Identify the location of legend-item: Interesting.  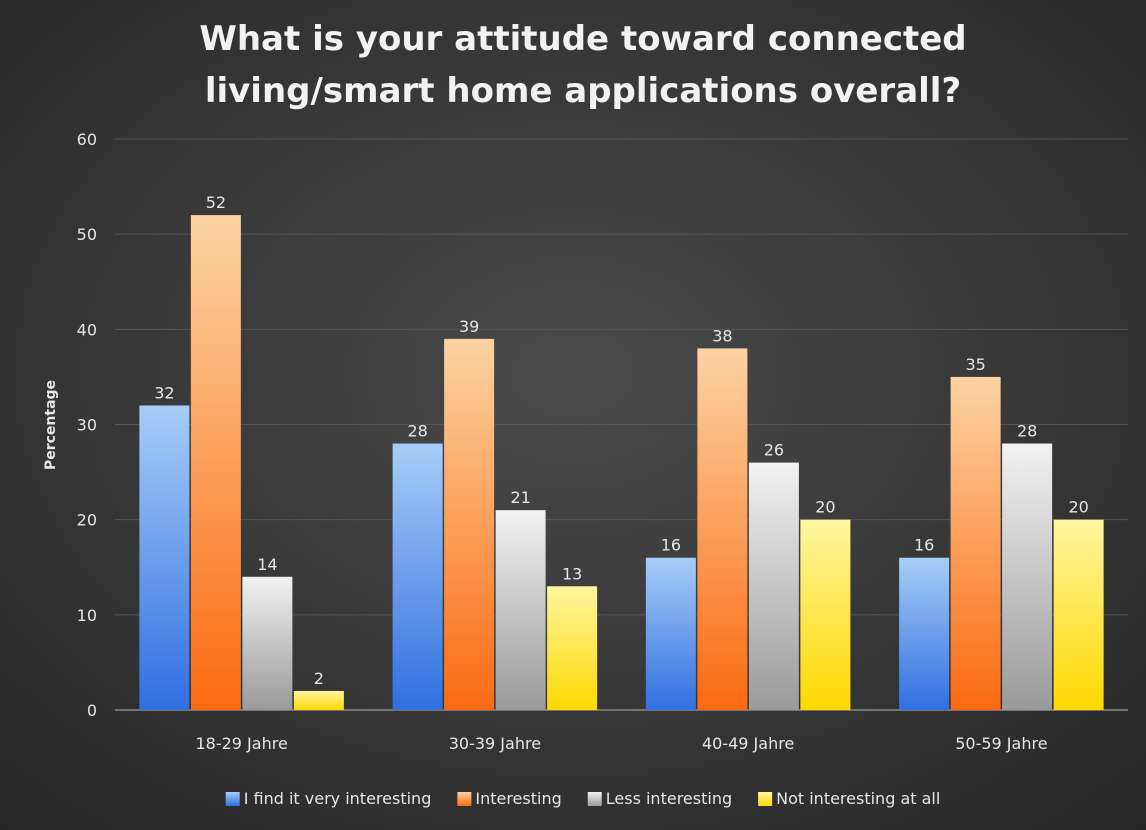
(509, 798).